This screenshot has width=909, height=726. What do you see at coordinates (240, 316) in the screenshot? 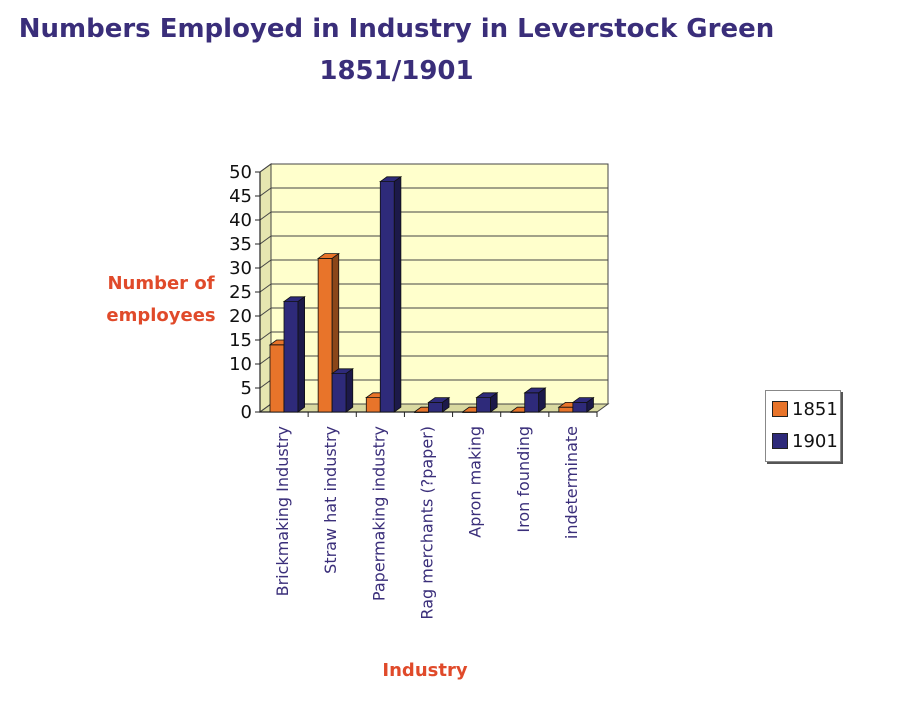
I see `y-tick-label: 20` at bounding box center [240, 316].